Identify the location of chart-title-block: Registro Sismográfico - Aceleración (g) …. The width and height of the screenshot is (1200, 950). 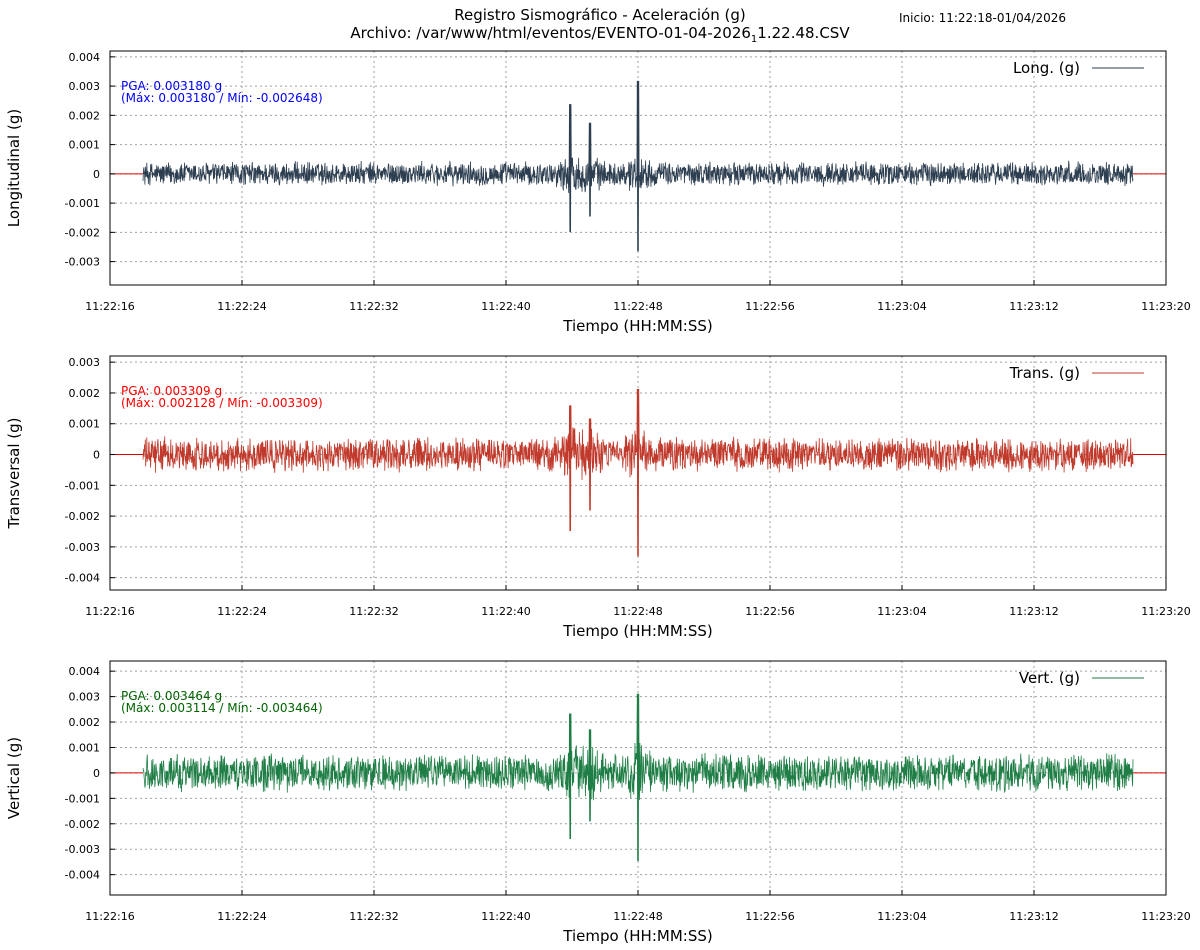
(600, 26).